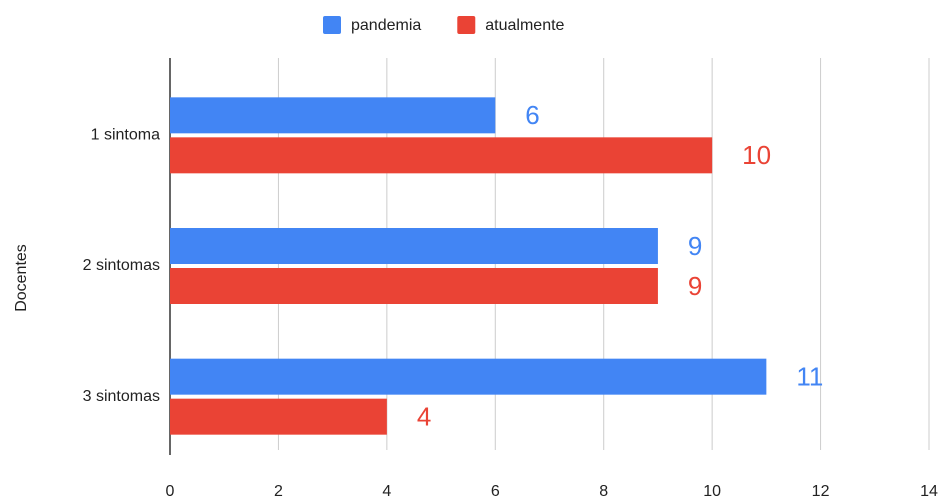 This screenshot has height=500, width=941. Describe the element at coordinates (532, 115) in the screenshot. I see `data-label: 6` at that location.